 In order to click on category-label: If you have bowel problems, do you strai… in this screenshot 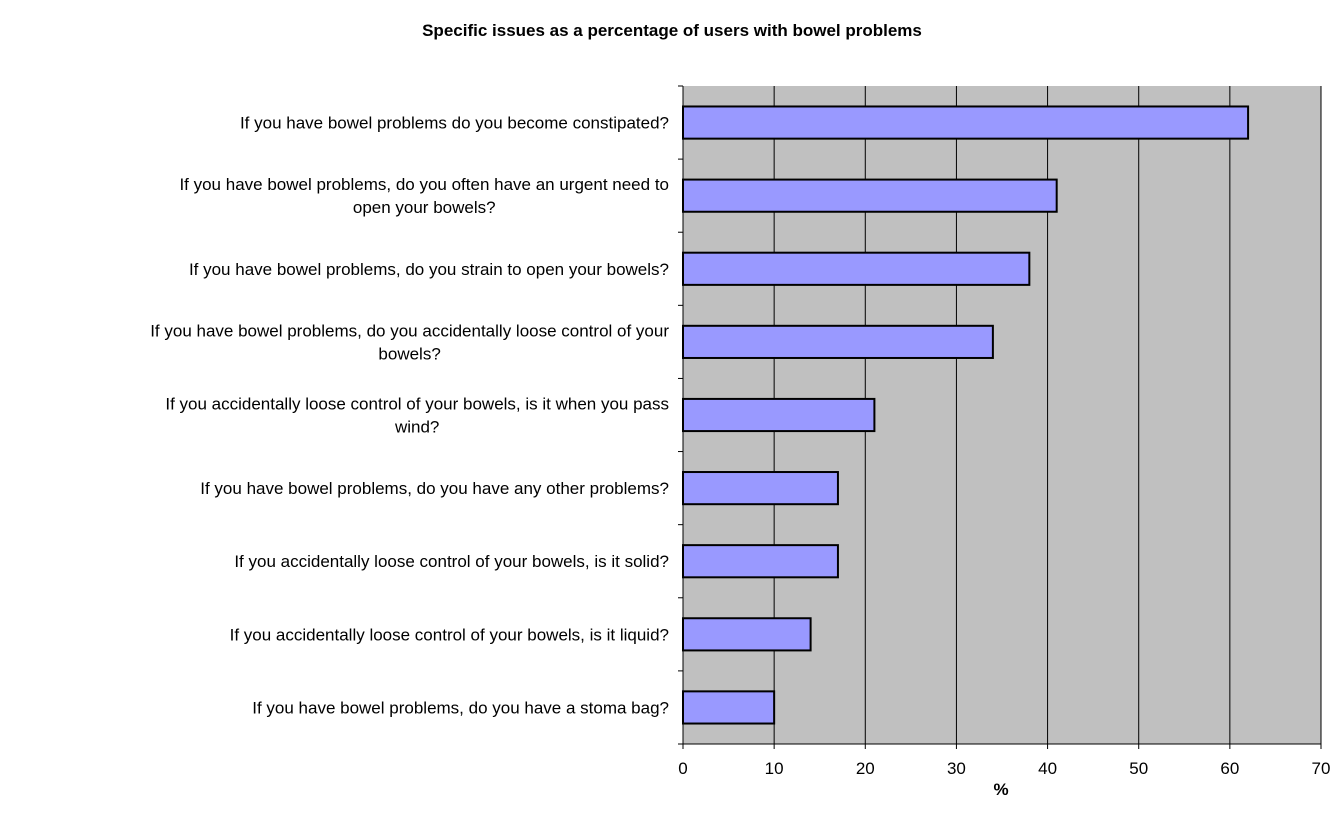, I will do `click(429, 269)`.